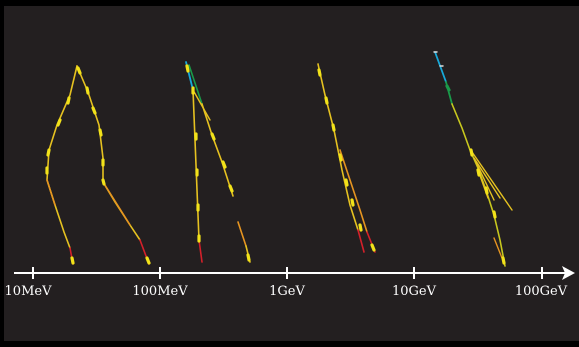 This screenshot has width=579, height=347. I want to click on tick-label-1gev: 1GeV, so click(287, 291).